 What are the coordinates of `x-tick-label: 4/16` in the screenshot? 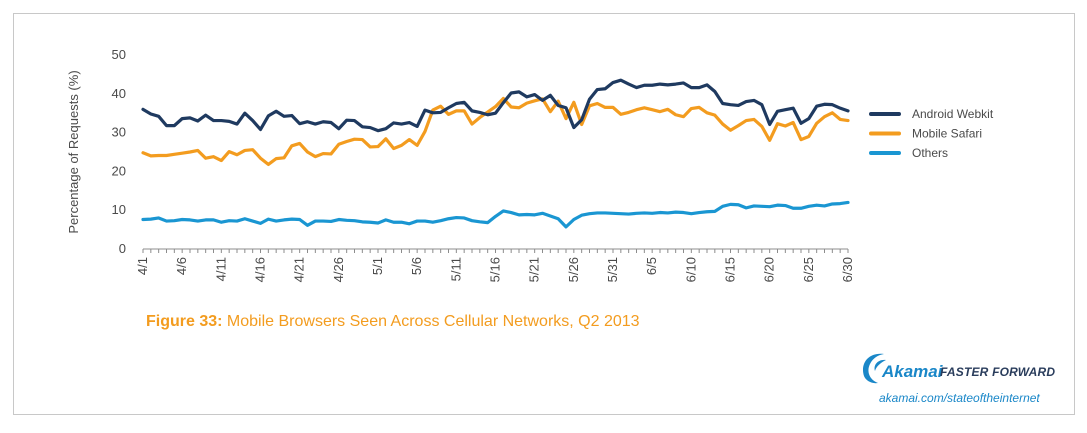 It's located at (260, 269).